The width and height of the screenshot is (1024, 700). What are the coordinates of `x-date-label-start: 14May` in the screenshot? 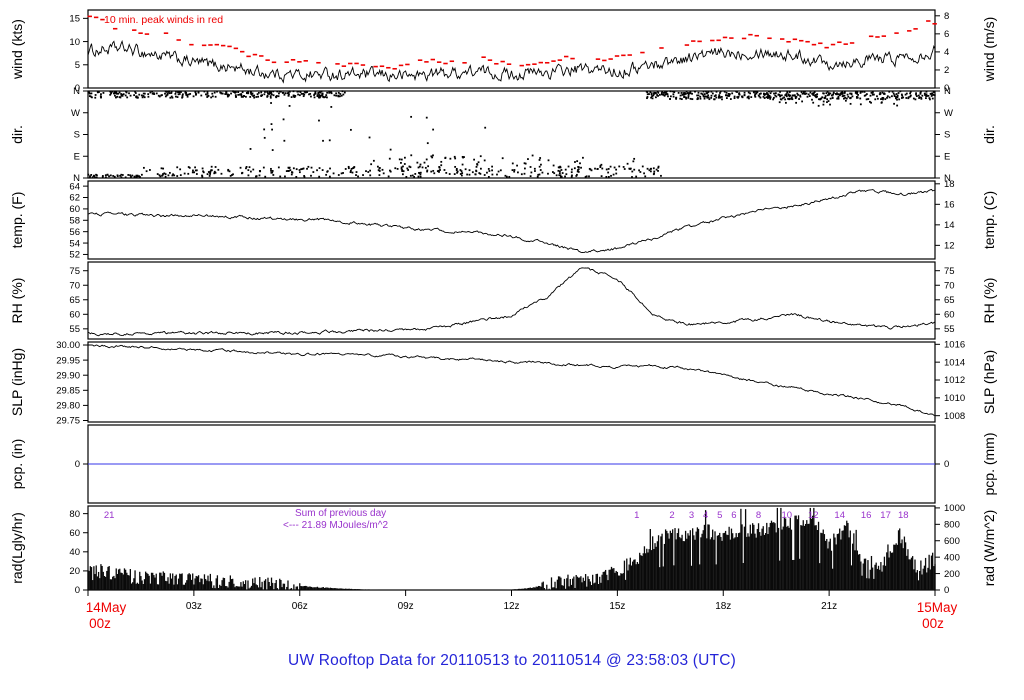 It's located at (106, 607).